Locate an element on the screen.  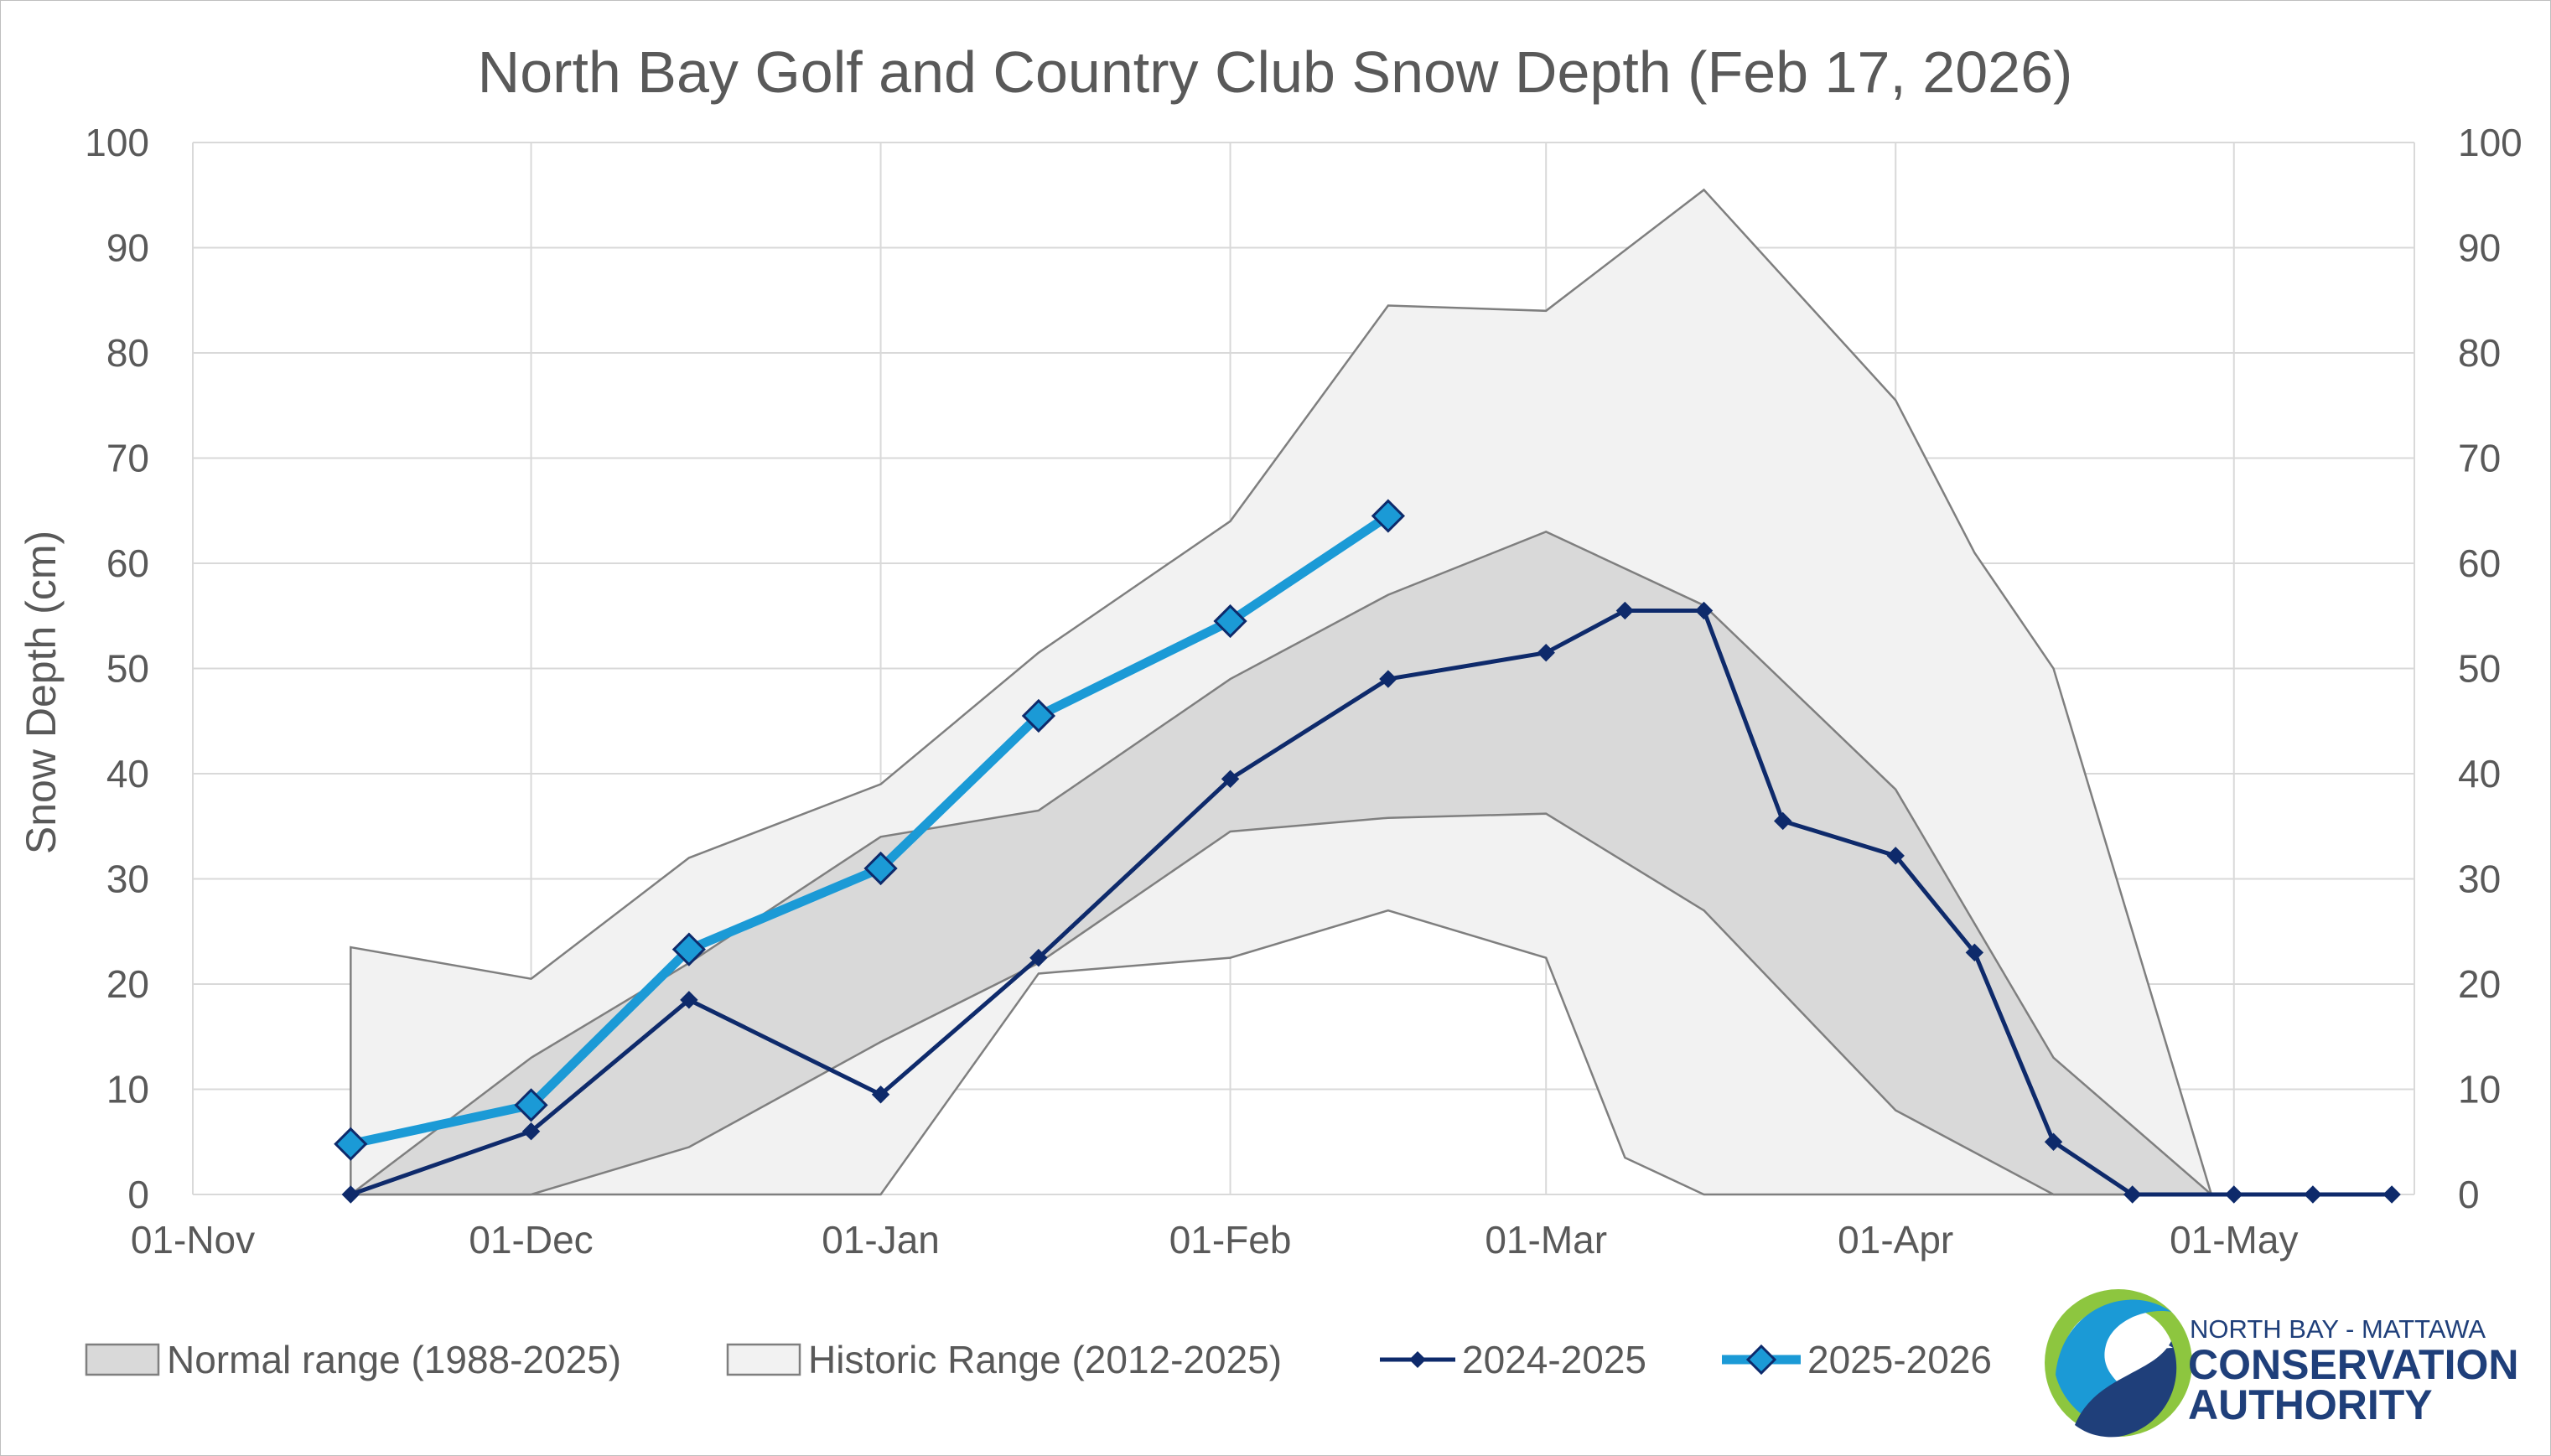
y-tick-label-left: 70 is located at coordinates (127, 458).